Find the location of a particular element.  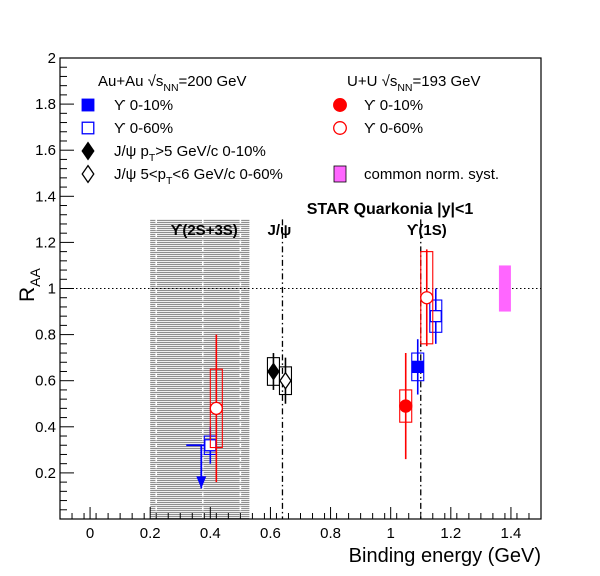

state-band-label: ϒ(2S+3S) is located at coordinates (204, 230).